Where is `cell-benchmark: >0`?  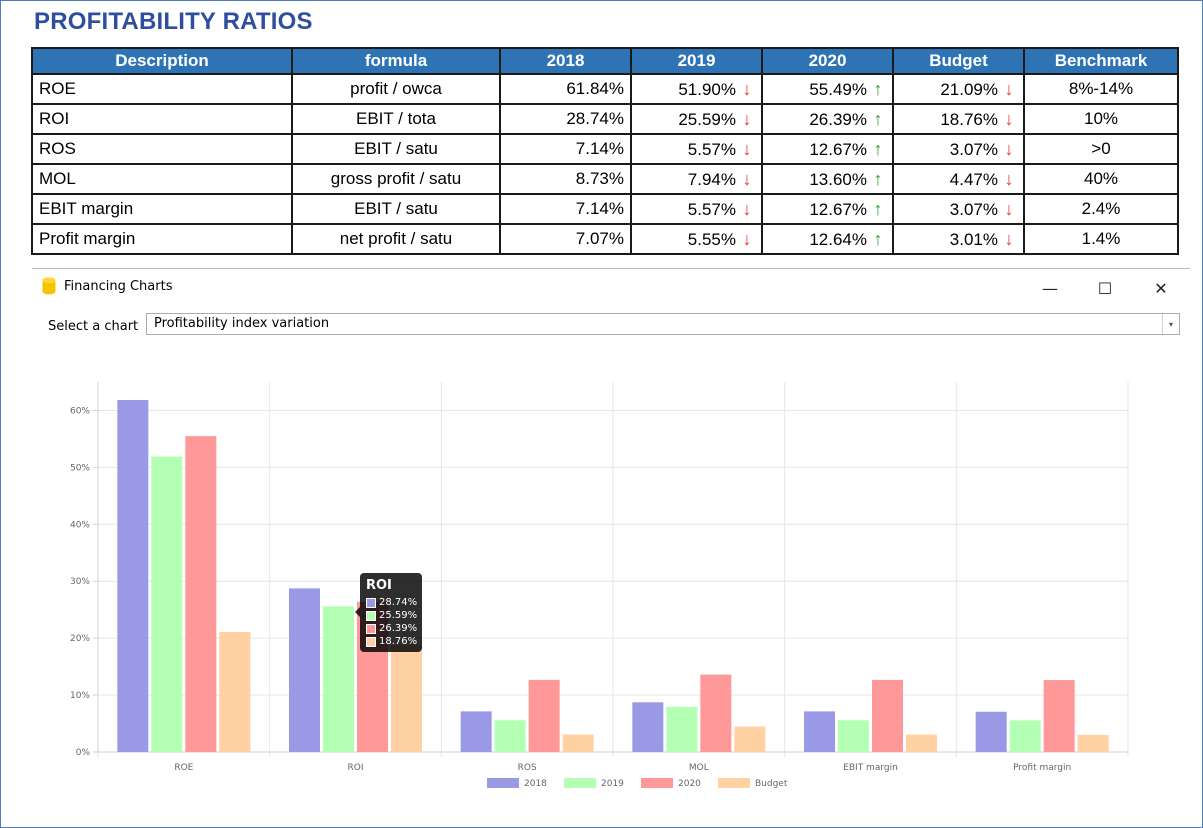
cell-benchmark: >0 is located at coordinates (1101, 149).